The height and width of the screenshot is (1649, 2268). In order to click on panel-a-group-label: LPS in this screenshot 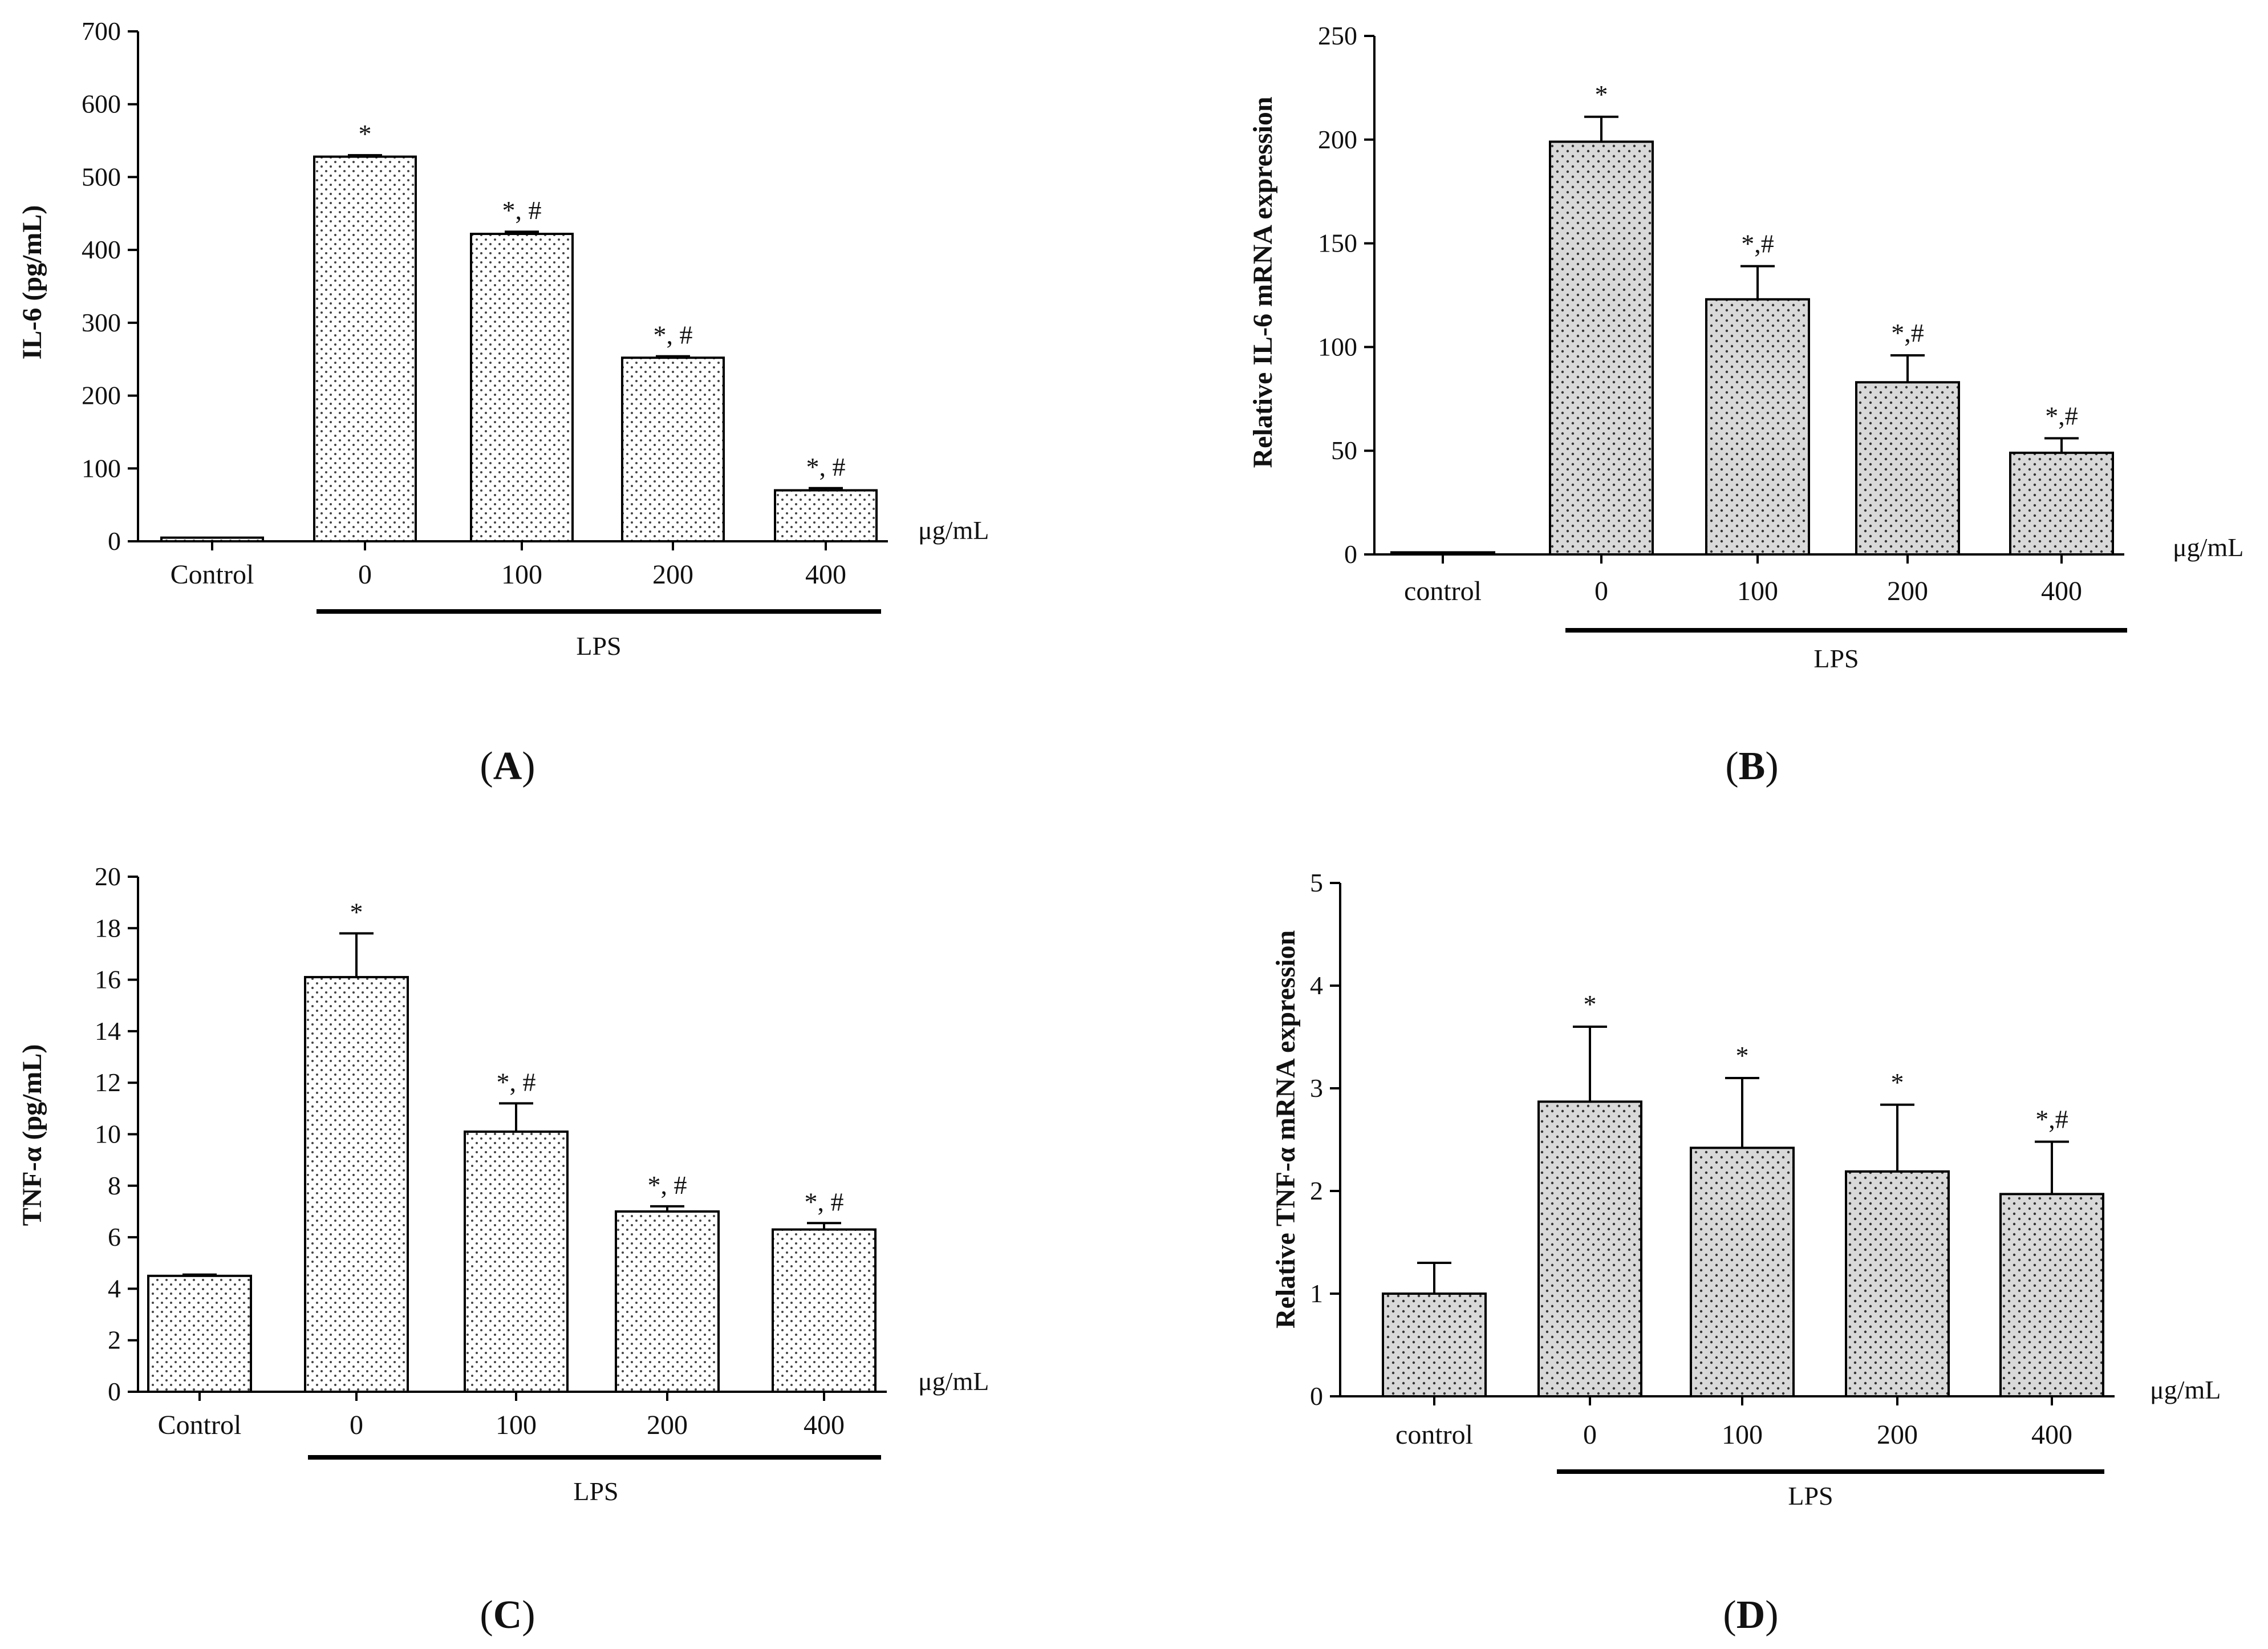, I will do `click(598, 646)`.